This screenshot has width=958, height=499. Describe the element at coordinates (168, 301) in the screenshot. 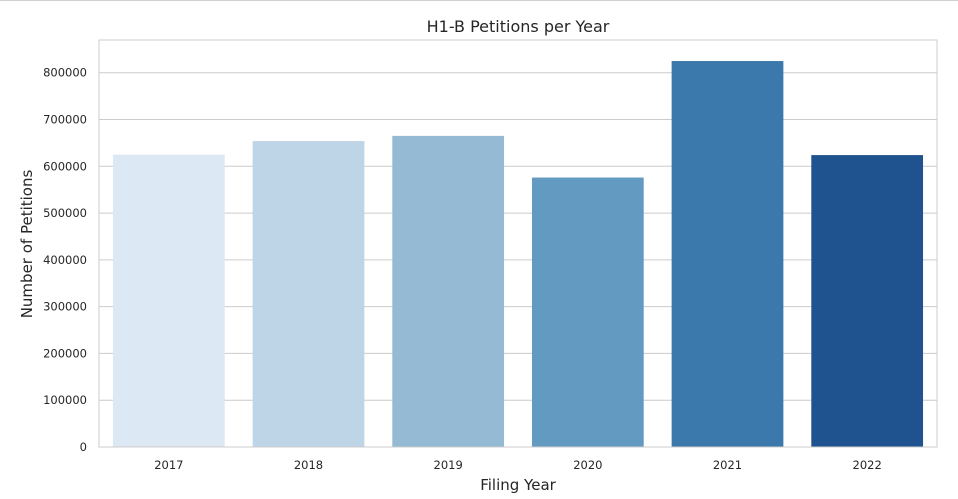

I see `bar-2017` at that location.